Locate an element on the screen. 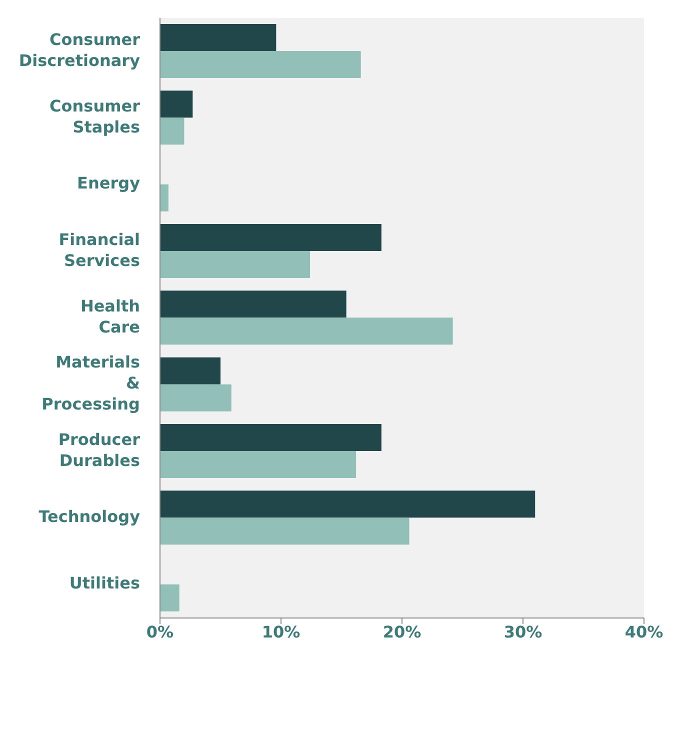  y-tick-label: Health Care is located at coordinates (110, 316).